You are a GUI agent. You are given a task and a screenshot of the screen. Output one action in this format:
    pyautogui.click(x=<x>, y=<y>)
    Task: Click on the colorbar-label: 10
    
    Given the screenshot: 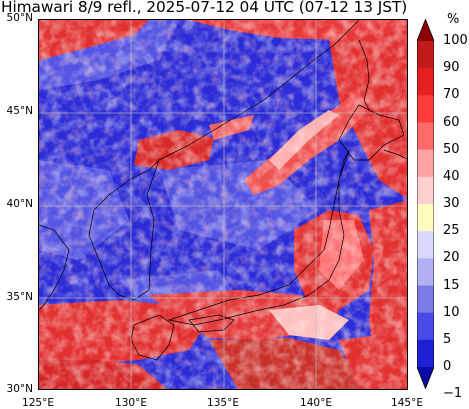 What is the action you would take?
    pyautogui.click(x=451, y=312)
    